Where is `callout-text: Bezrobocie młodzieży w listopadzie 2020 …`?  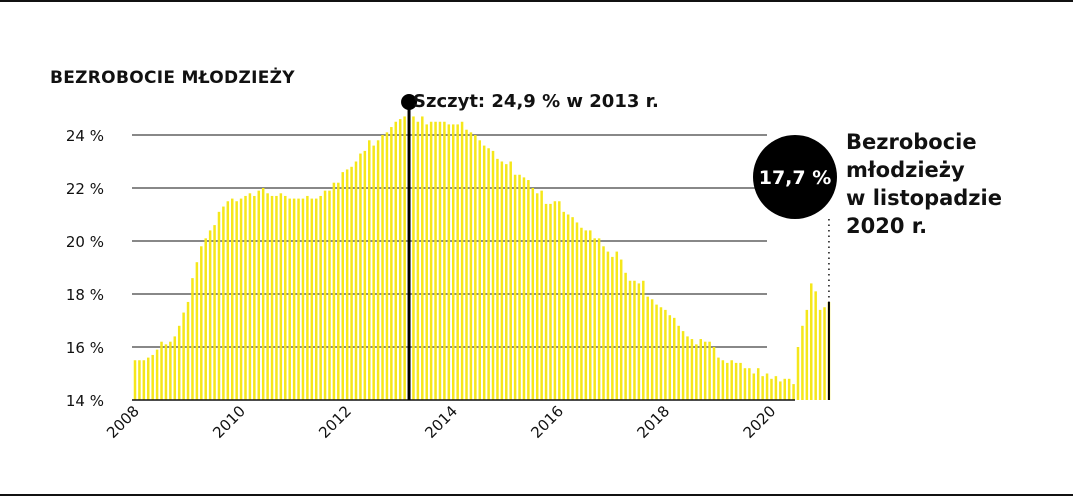 callout-text: Bezrobocie młodzieży w listopadzie 2020 … is located at coordinates (946, 184).